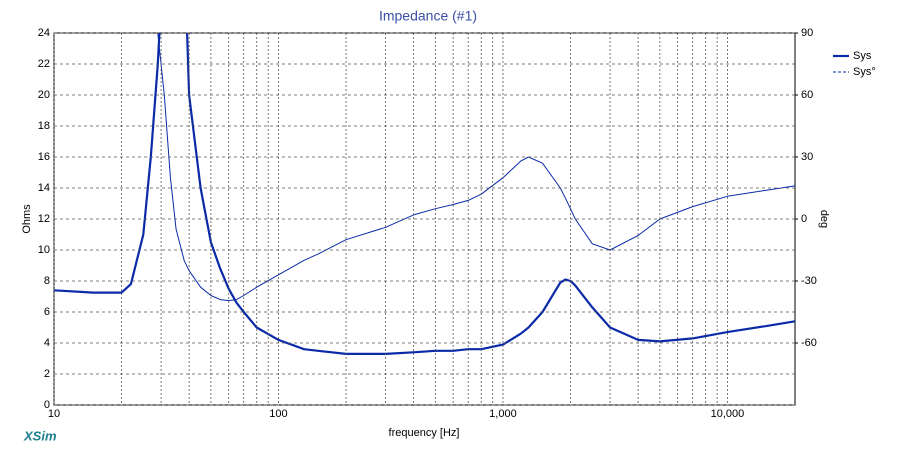  Describe the element at coordinates (47, 281) in the screenshot. I see `y-tick-label: 8` at that location.